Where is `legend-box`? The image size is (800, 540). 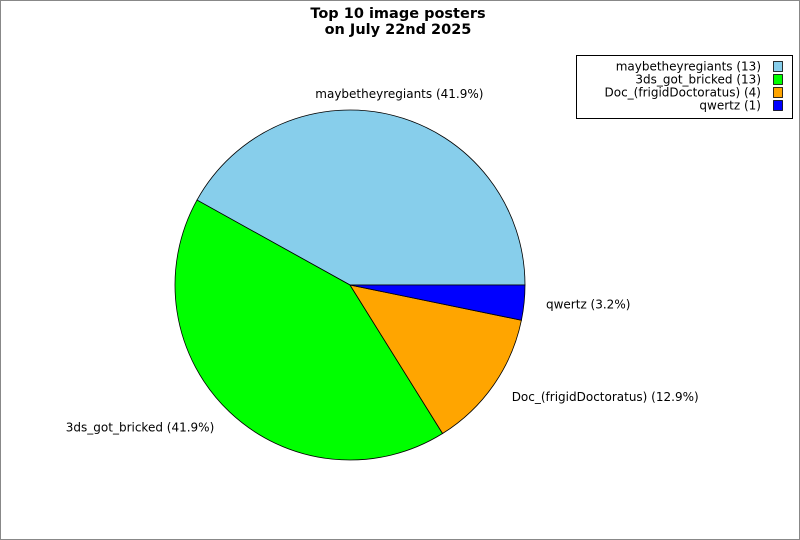 legend-box is located at coordinates (684, 87).